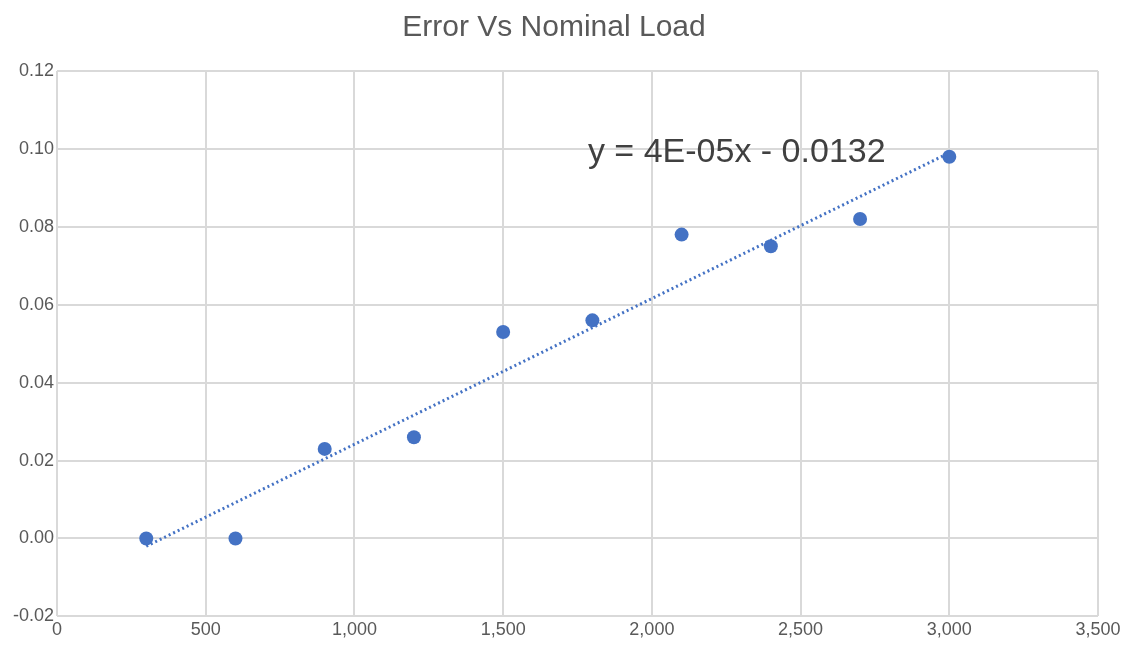 This screenshot has width=1138, height=654. What do you see at coordinates (36, 303) in the screenshot?
I see `y-tick-label: 0.06` at bounding box center [36, 303].